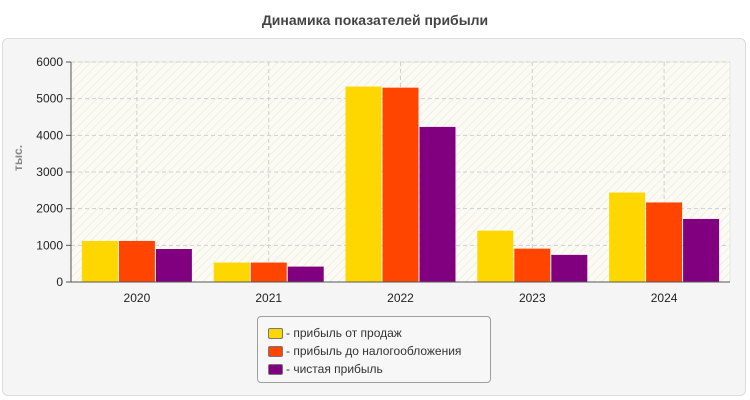 The width and height of the screenshot is (750, 400). I want to click on y-tick-label: 3000, so click(49, 172).